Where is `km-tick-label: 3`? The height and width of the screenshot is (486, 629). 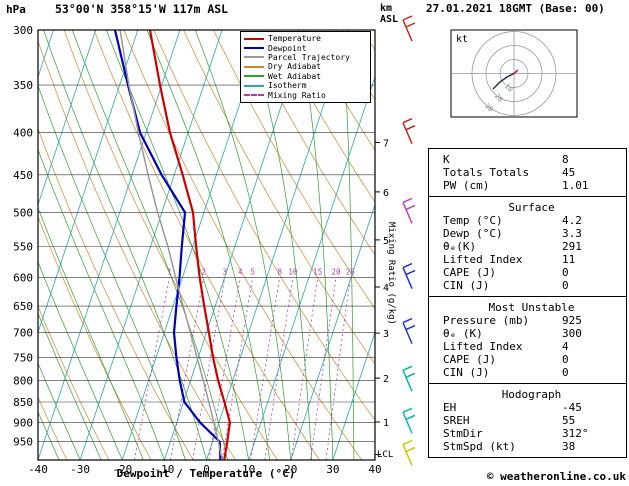
km-tick-label: 3 is located at coordinates (386, 334).